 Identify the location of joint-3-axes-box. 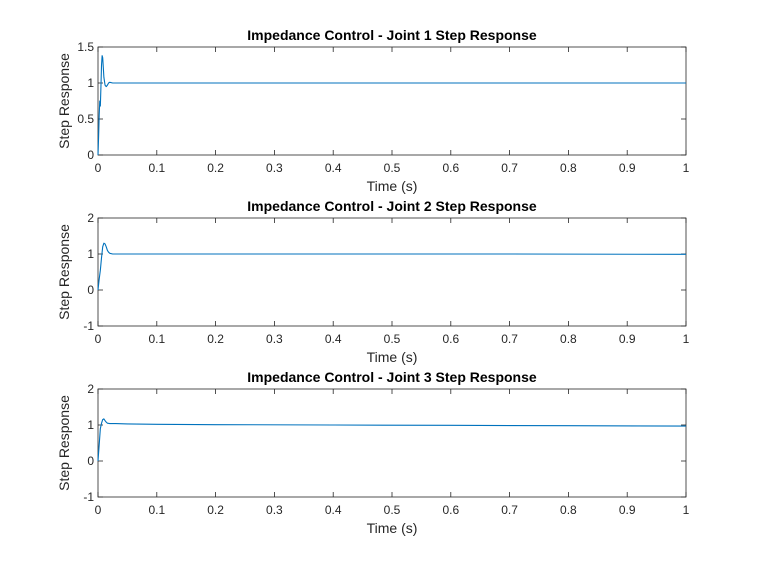
(392, 443).